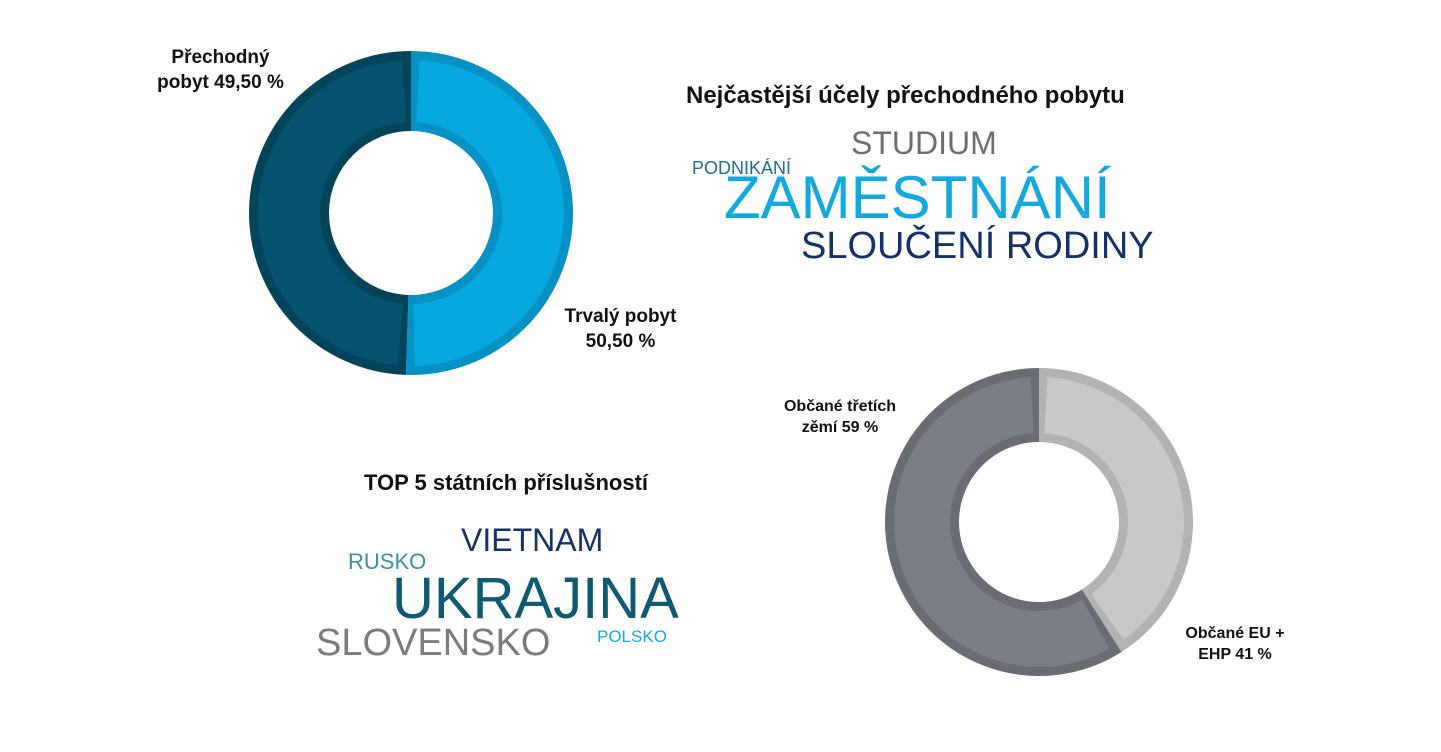 The image size is (1441, 752). I want to click on permanent-residence-label-line-1: Trvalý pobyt, so click(620, 316).